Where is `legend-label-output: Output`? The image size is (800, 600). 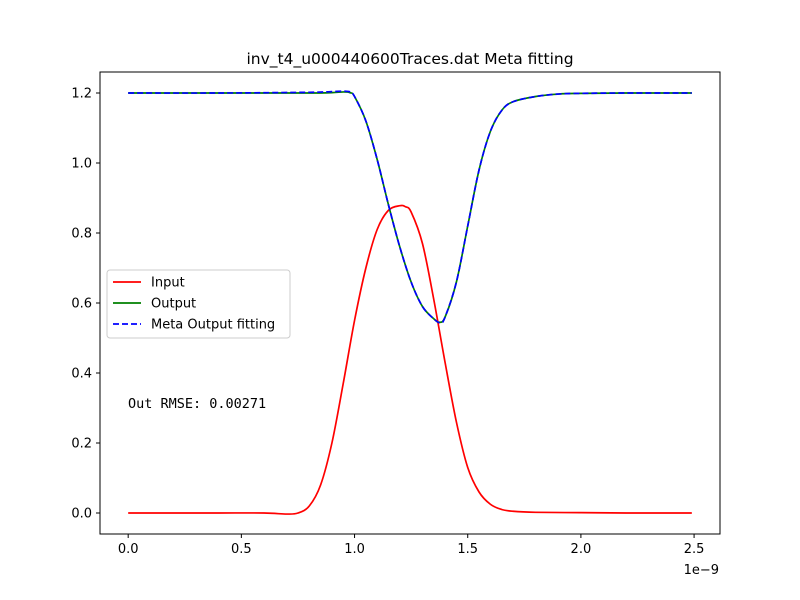
legend-label-output: Output is located at coordinates (173, 304).